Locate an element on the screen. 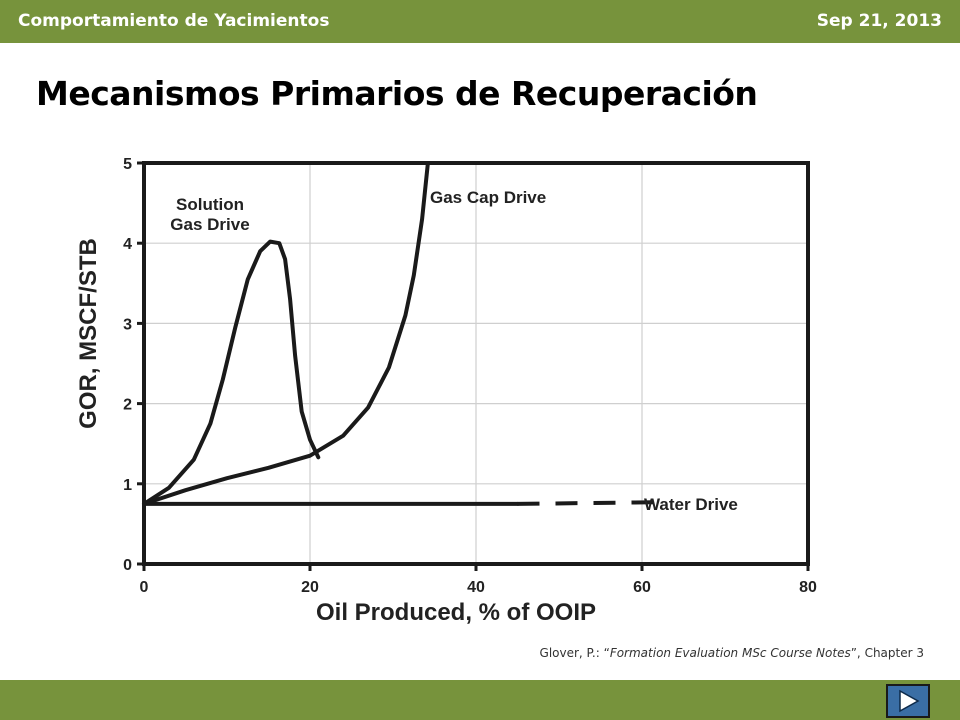 The image size is (960, 720). x-tick-label: 60 is located at coordinates (642, 587).